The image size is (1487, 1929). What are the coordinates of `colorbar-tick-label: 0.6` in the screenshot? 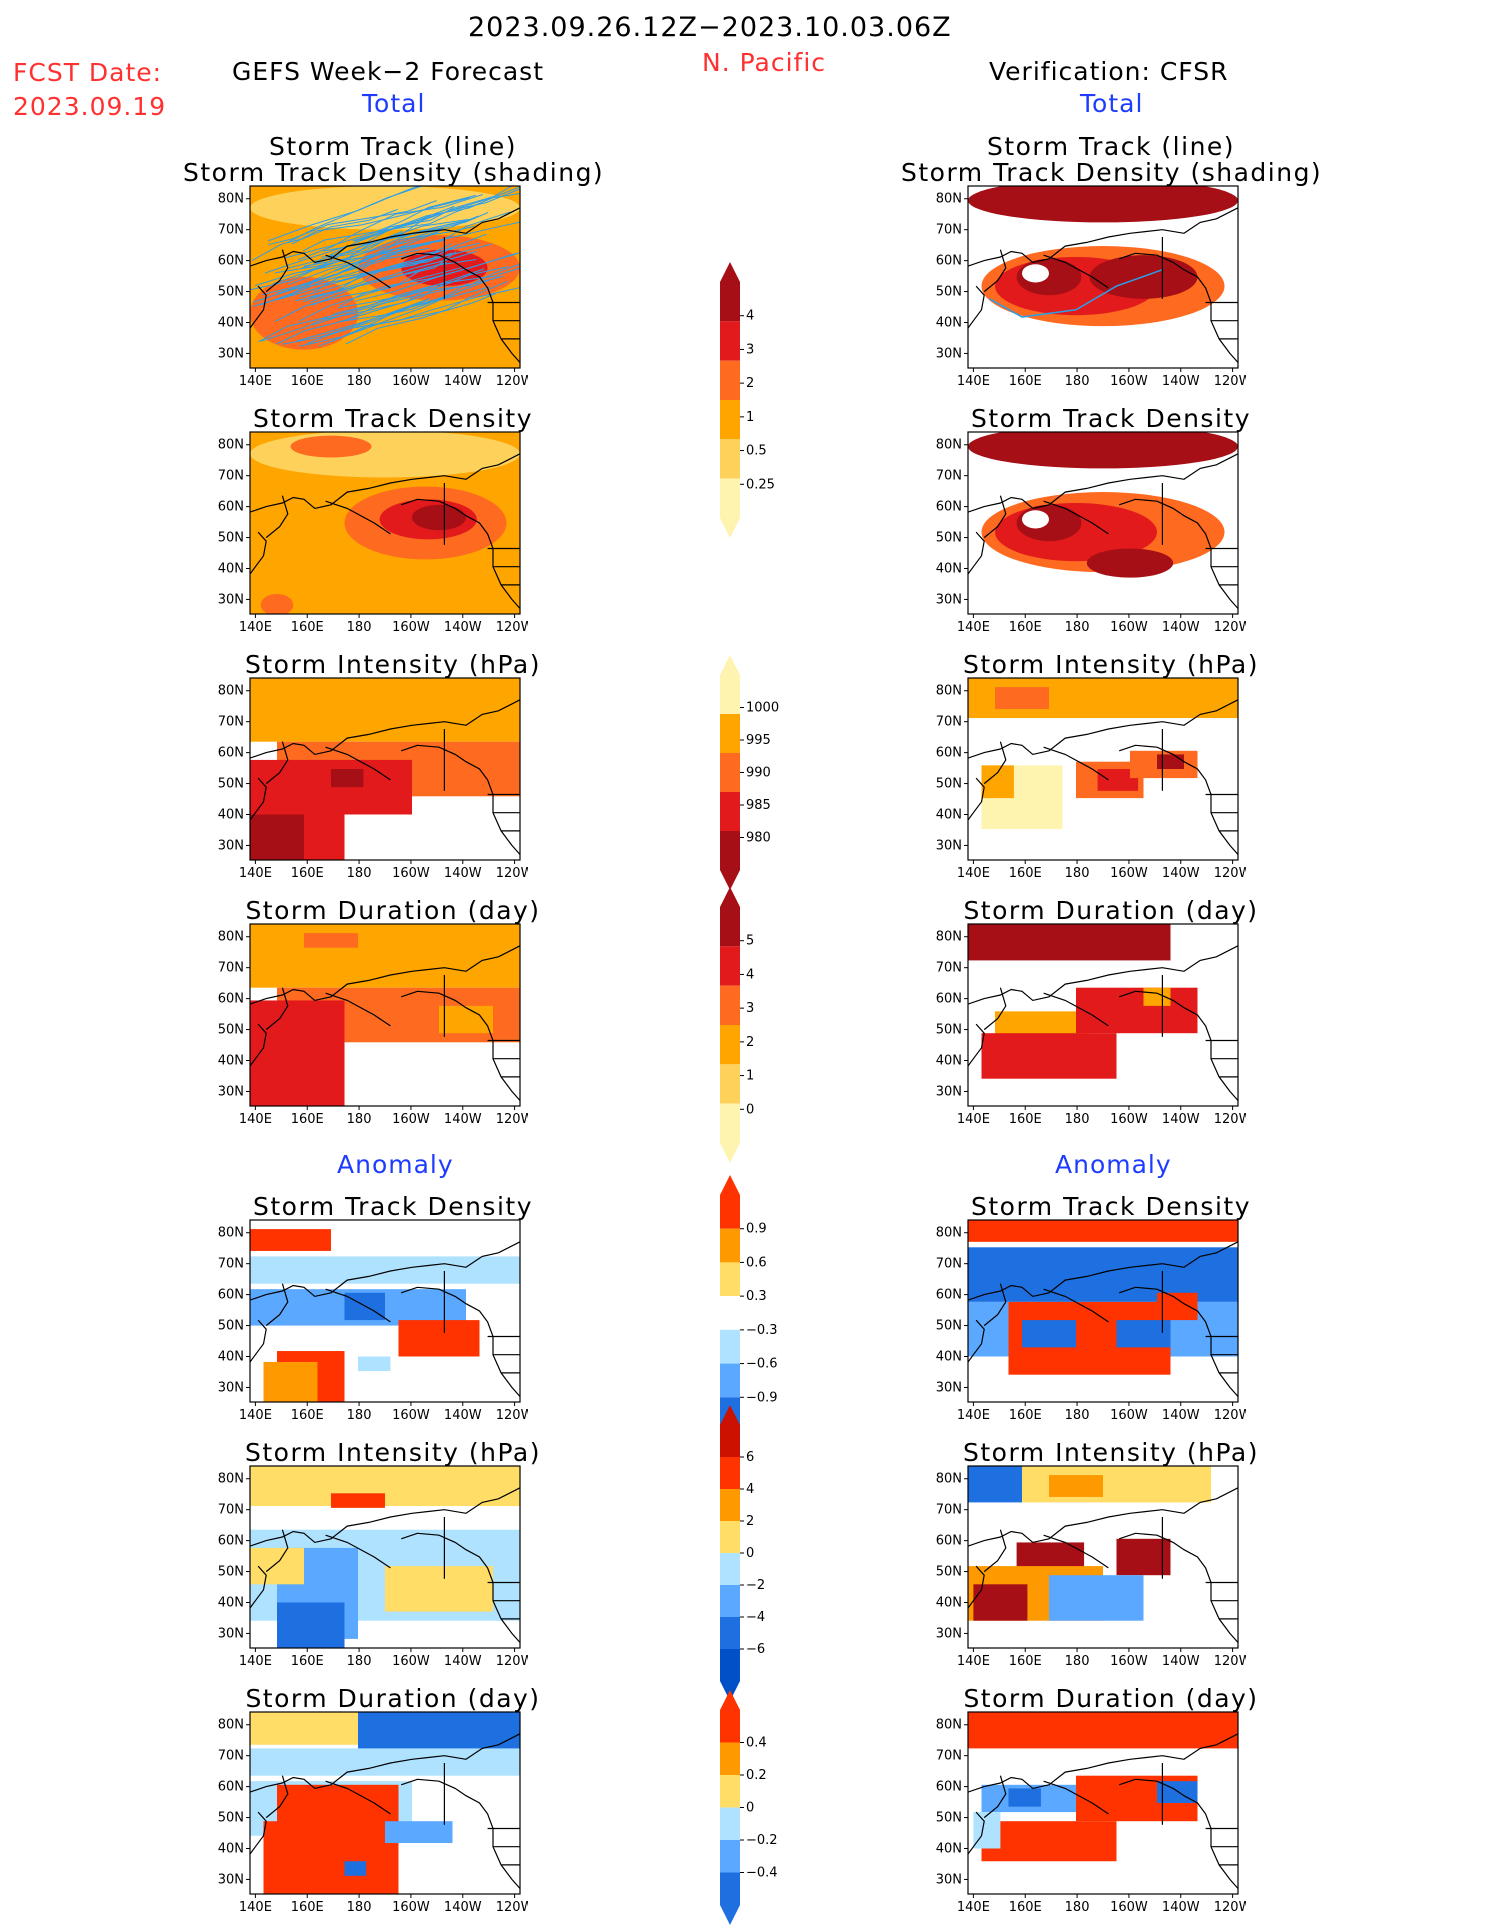 It's located at (756, 1262).